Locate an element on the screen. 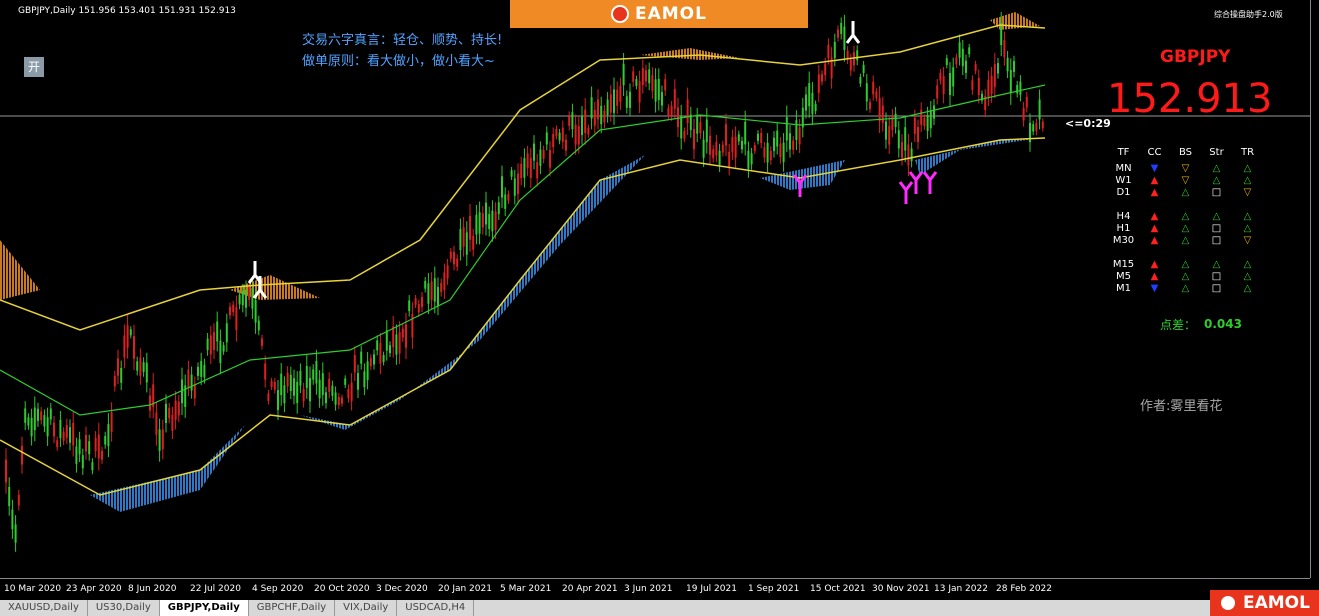 The image size is (1319, 616). x-tick-label: 19 Jul 2021 is located at coordinates (711, 589).